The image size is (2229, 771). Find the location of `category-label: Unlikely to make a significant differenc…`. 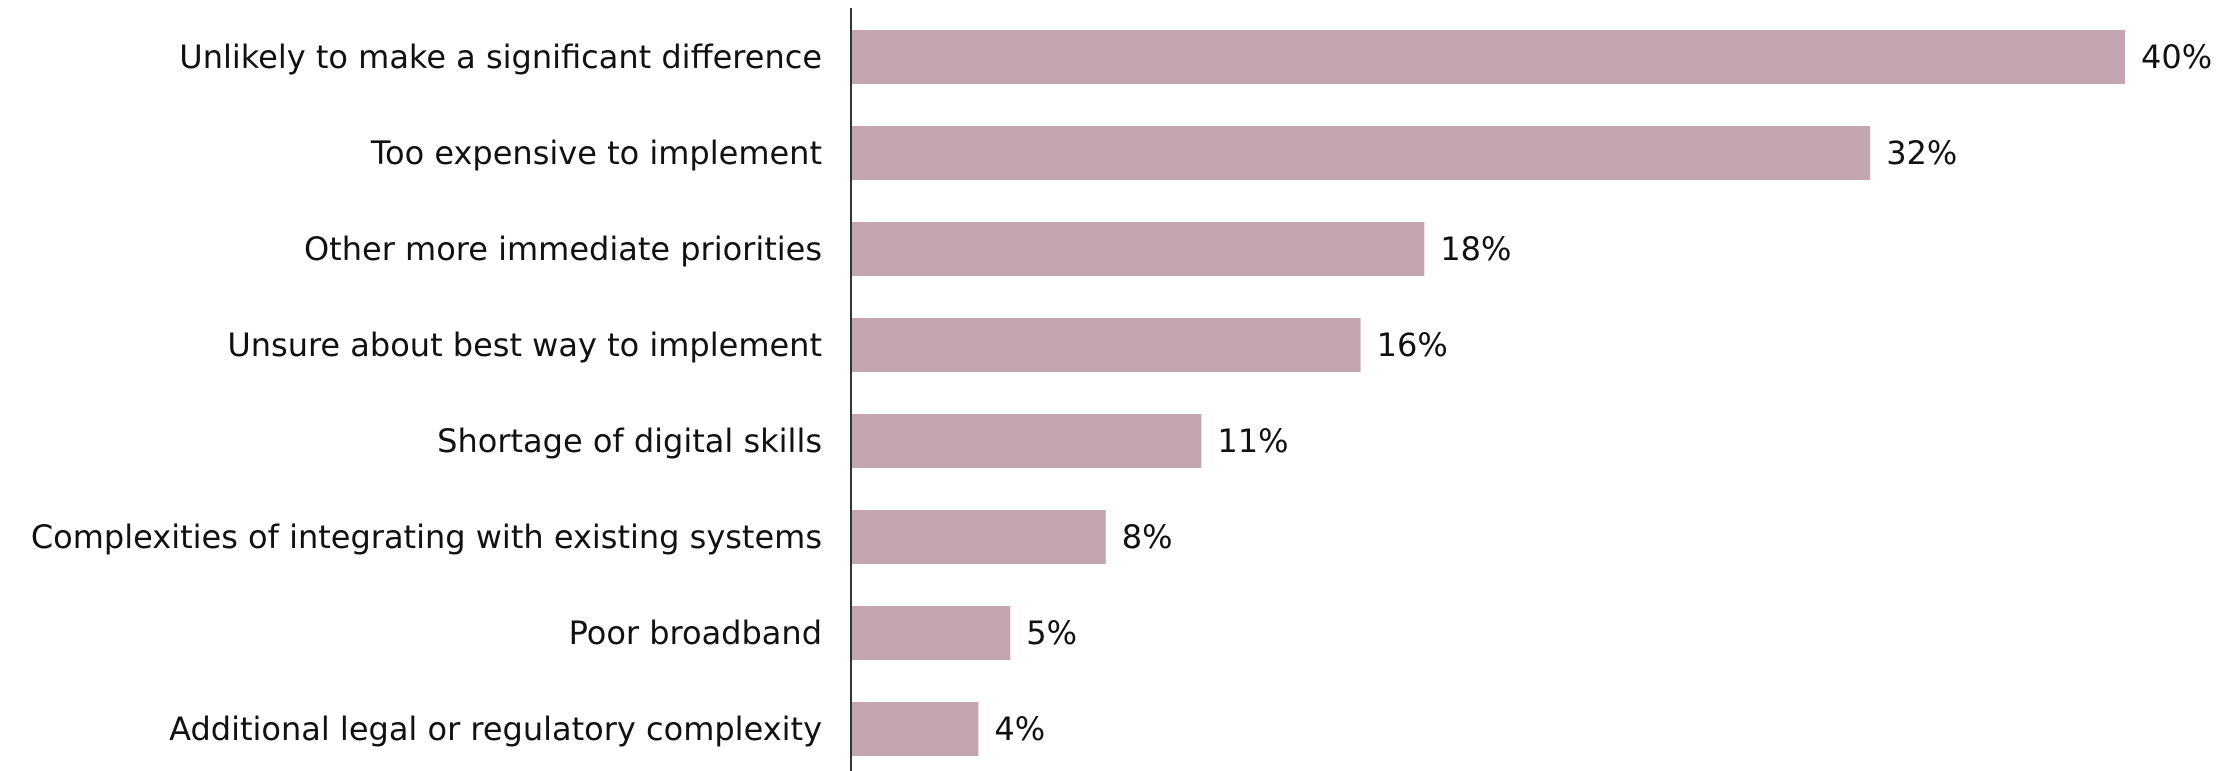

category-label: Unlikely to make a significant differenc… is located at coordinates (500, 57).